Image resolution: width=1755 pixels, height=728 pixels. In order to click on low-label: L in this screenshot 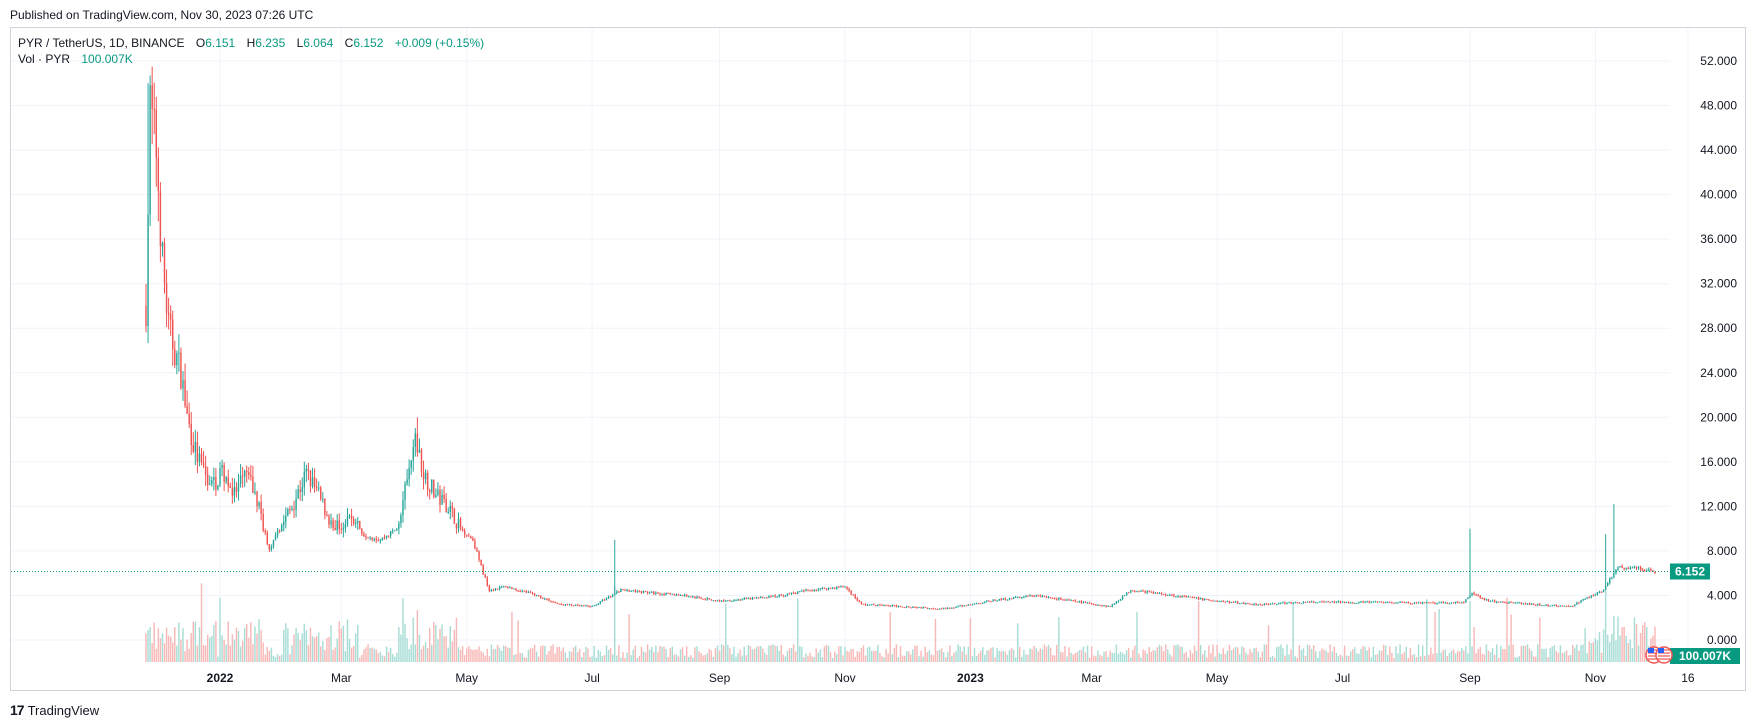, I will do `click(300, 43)`.